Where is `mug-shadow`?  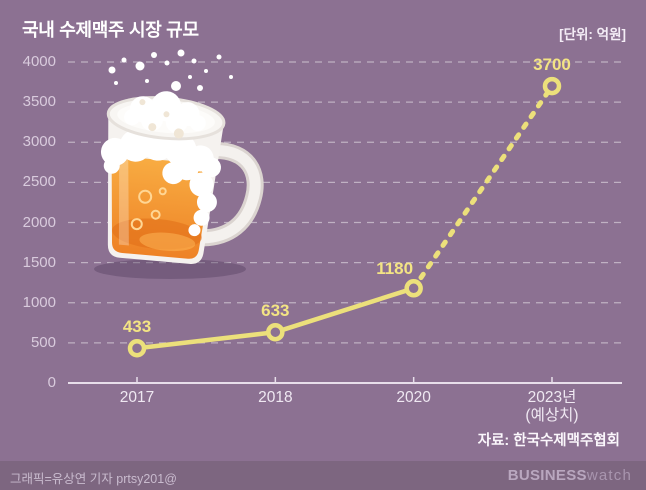 mug-shadow is located at coordinates (170, 269).